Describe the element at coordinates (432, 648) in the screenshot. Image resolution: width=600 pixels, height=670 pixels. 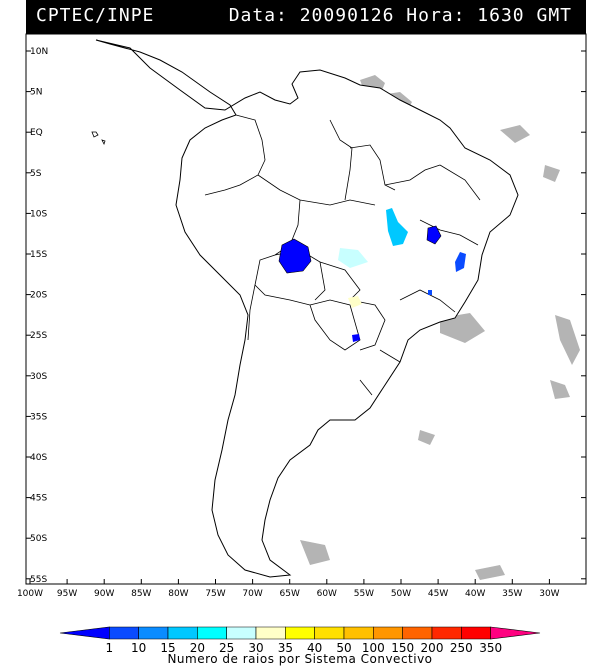
I see `legend-tick-label: 200` at that location.